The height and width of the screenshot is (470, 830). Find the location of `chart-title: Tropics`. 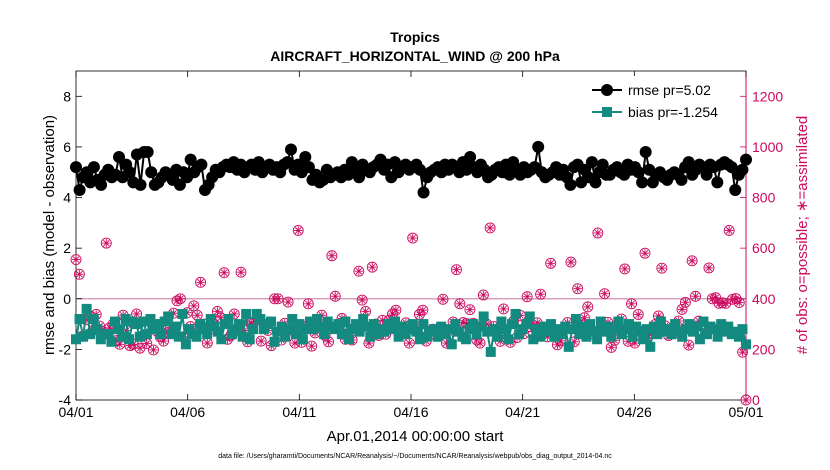

chart-title: Tropics is located at coordinates (415, 37).